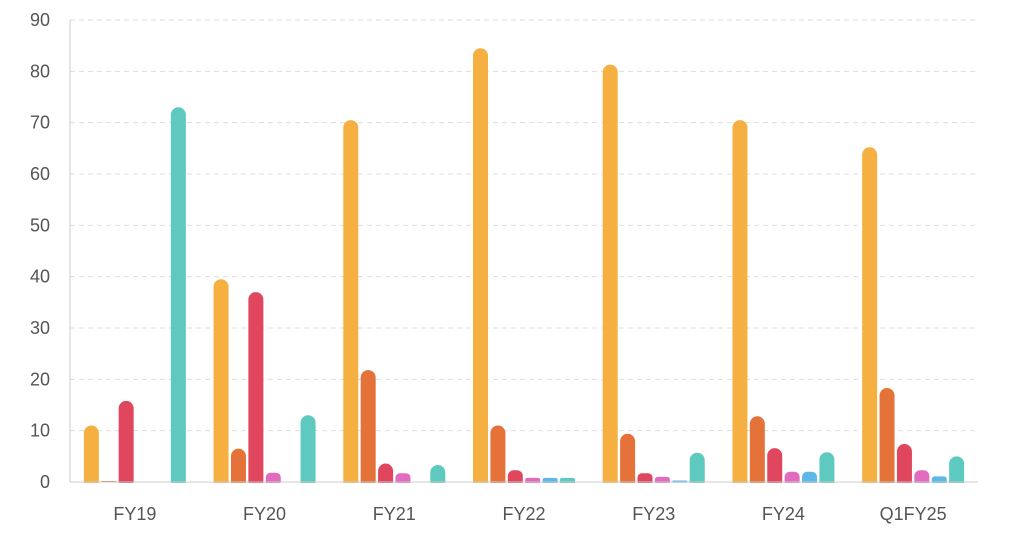 The width and height of the screenshot is (1024, 538). Describe the element at coordinates (40, 277) in the screenshot. I see `y-tick-label: 40` at that location.